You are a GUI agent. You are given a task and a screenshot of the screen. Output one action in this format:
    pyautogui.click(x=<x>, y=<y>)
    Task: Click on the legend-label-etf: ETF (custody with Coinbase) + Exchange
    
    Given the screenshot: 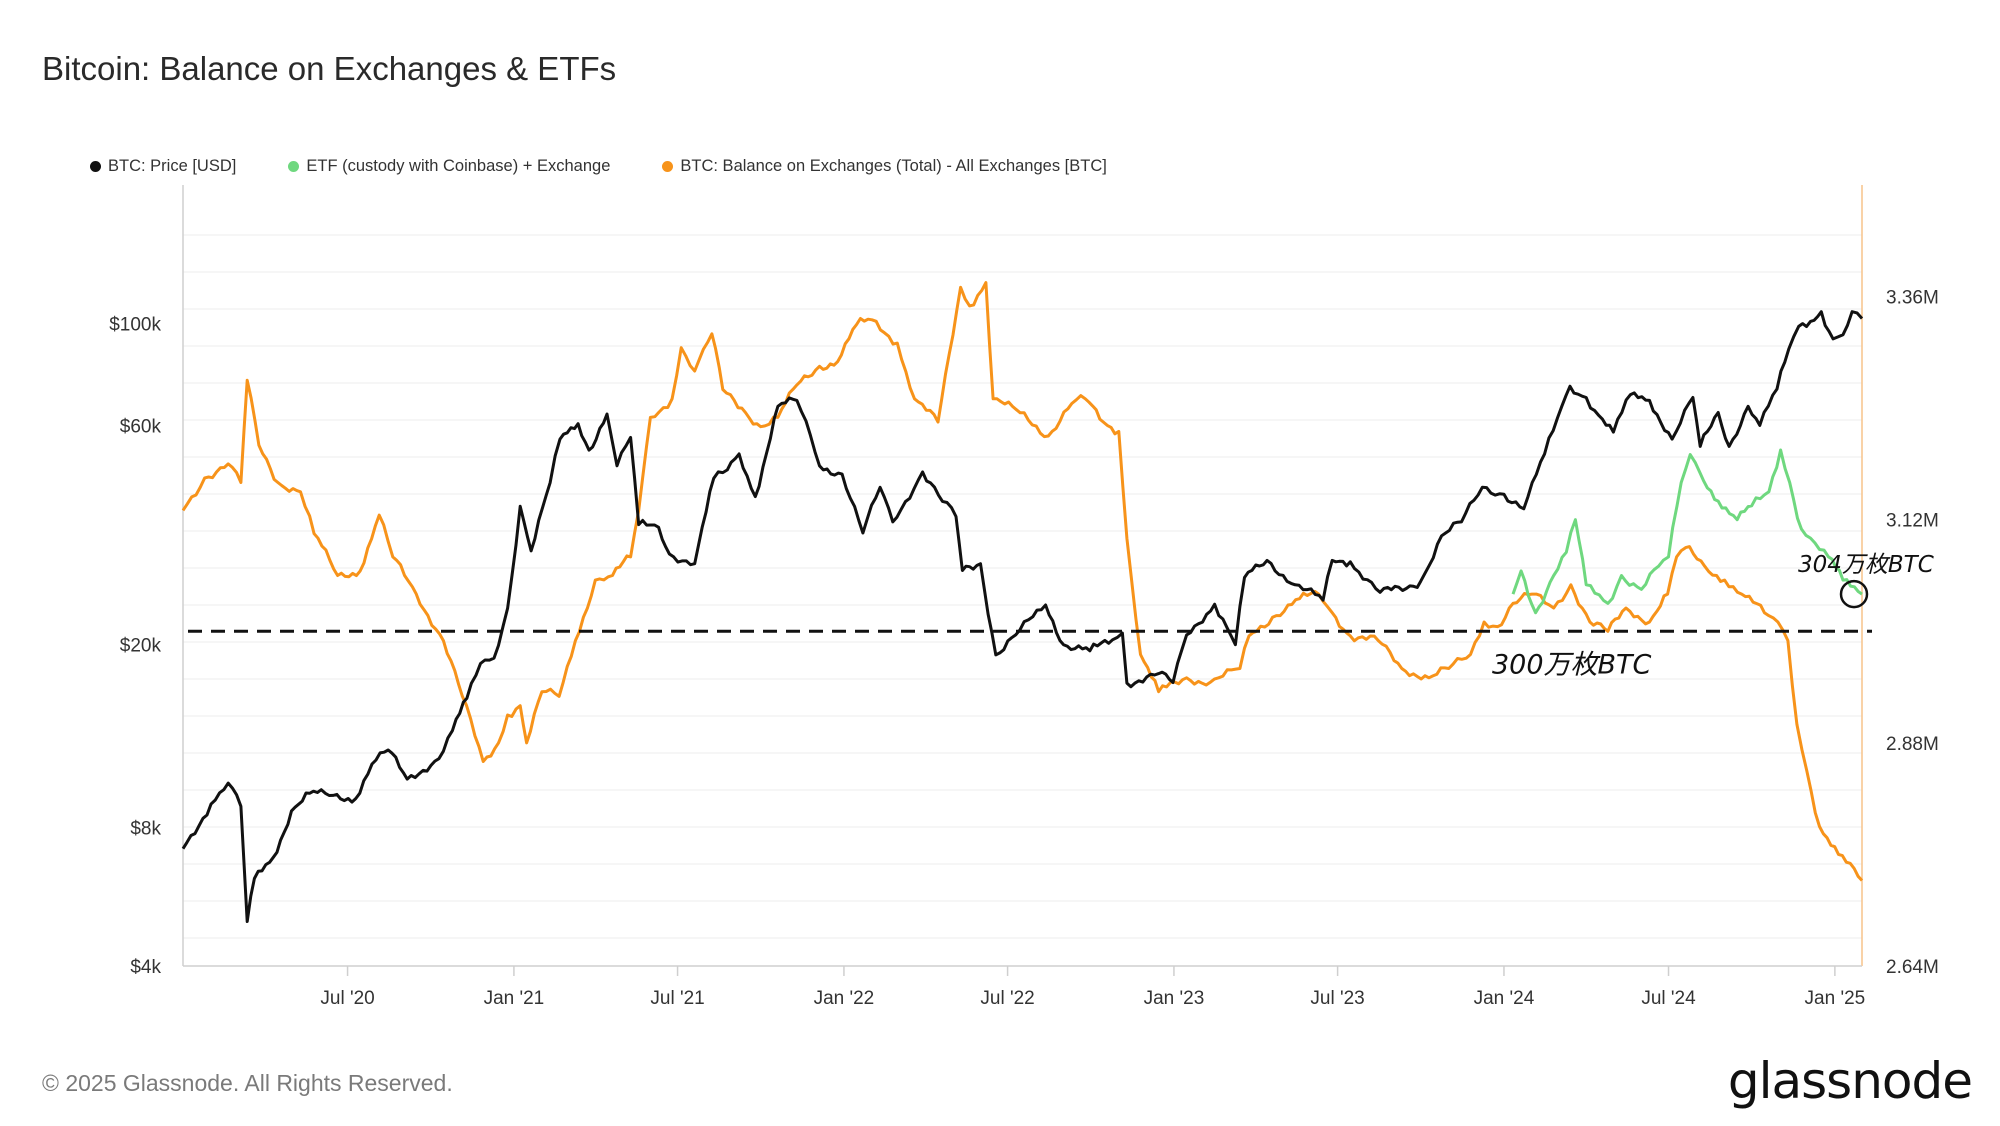 What is the action you would take?
    pyautogui.click(x=458, y=166)
    